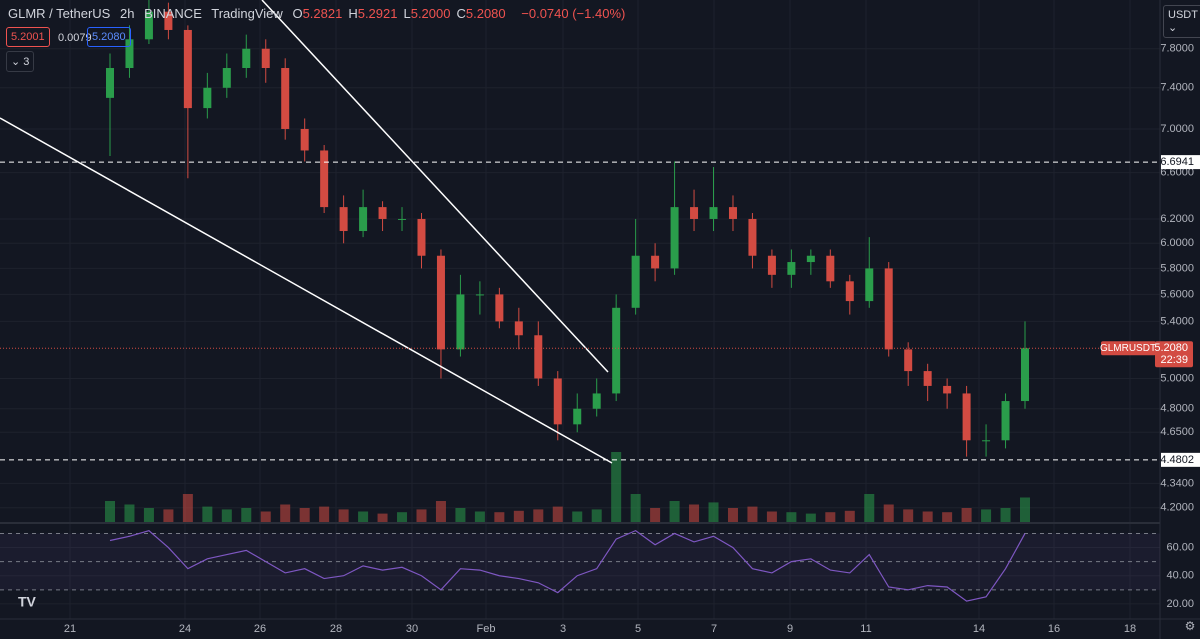 This screenshot has width=1200, height=639. What do you see at coordinates (185, 629) in the screenshot?
I see `x-tick-label: 24` at bounding box center [185, 629].